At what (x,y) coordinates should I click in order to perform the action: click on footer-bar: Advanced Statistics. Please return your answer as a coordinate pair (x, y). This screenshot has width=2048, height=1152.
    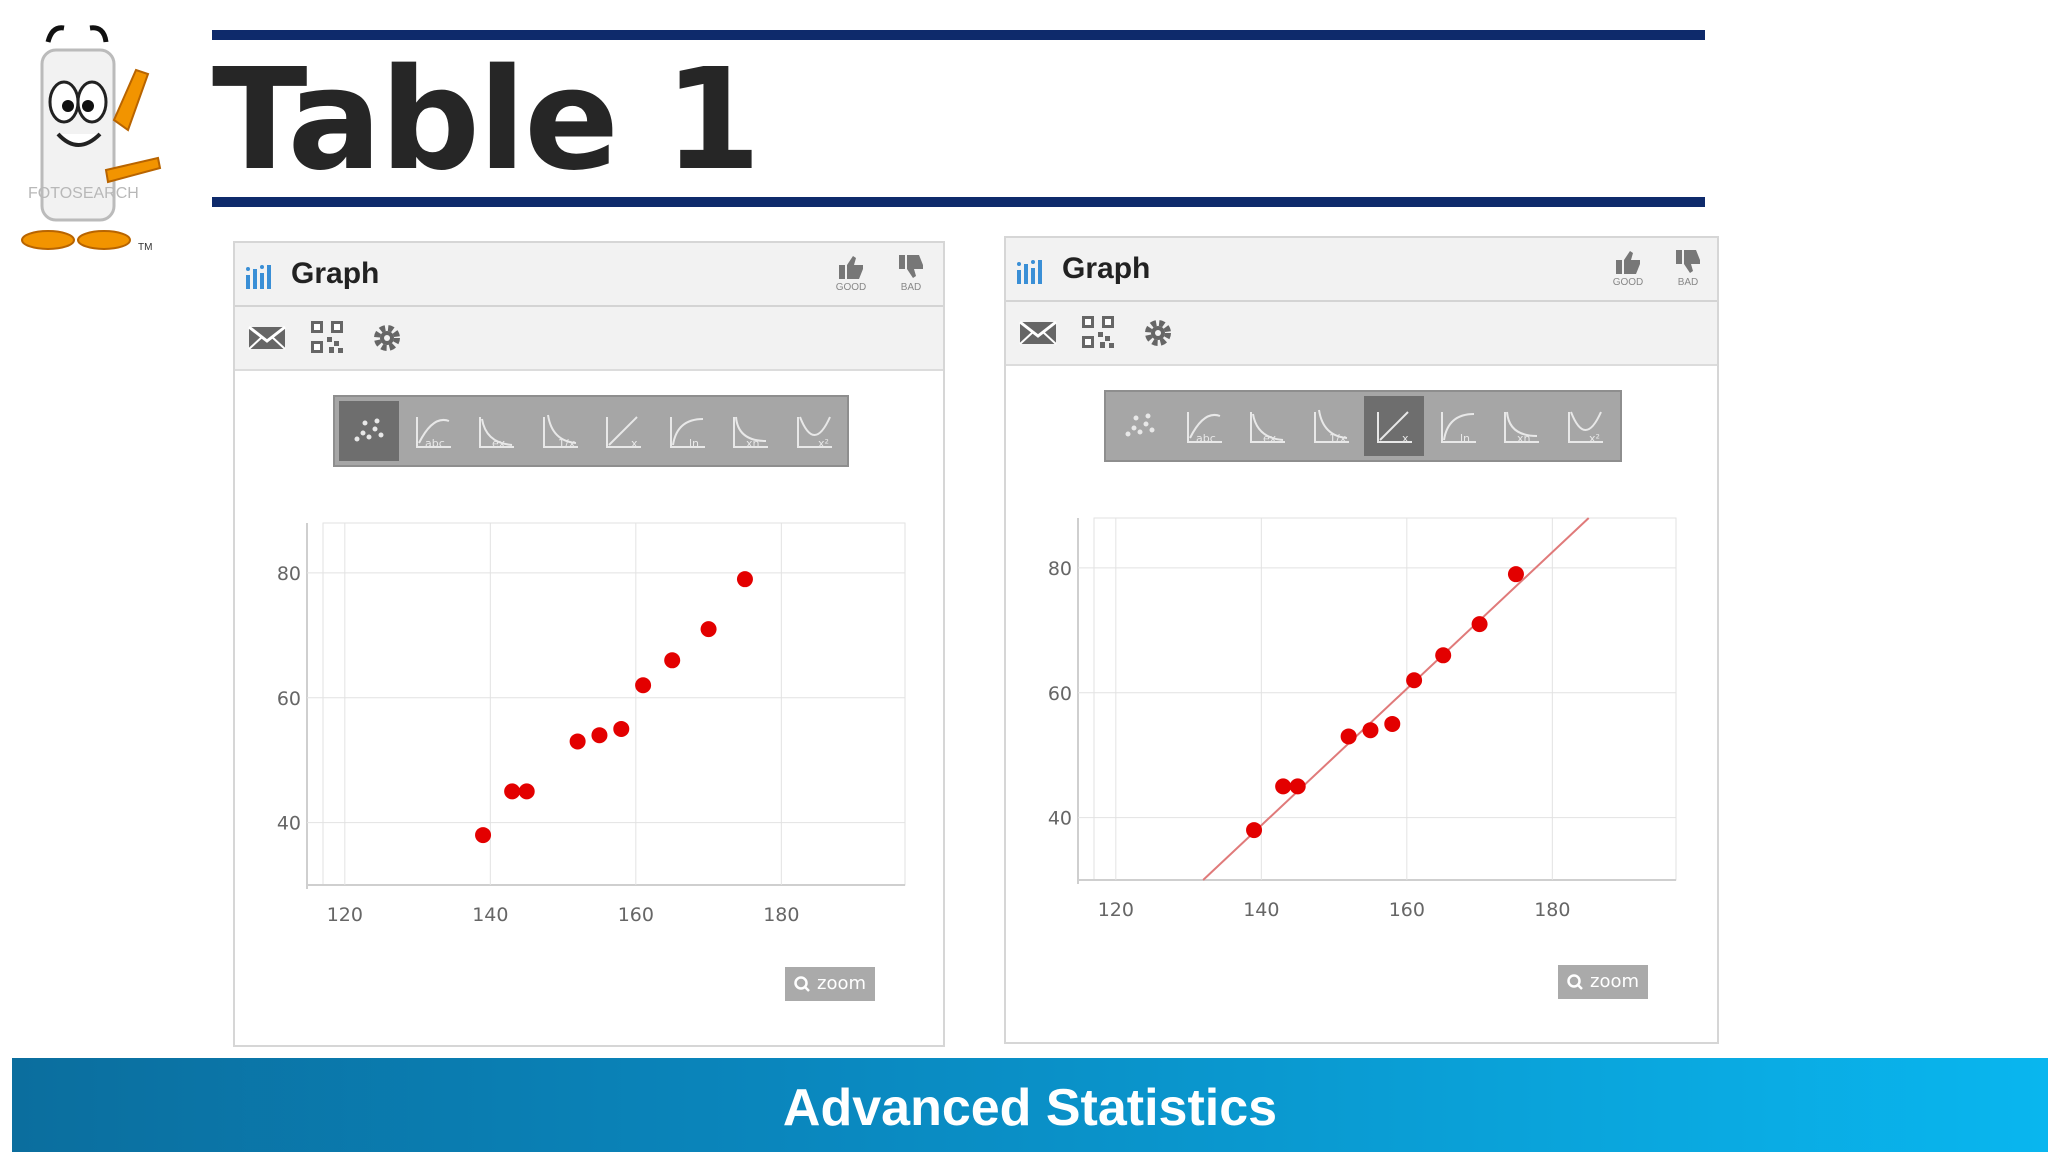
    Looking at the image, I should click on (1030, 1105).